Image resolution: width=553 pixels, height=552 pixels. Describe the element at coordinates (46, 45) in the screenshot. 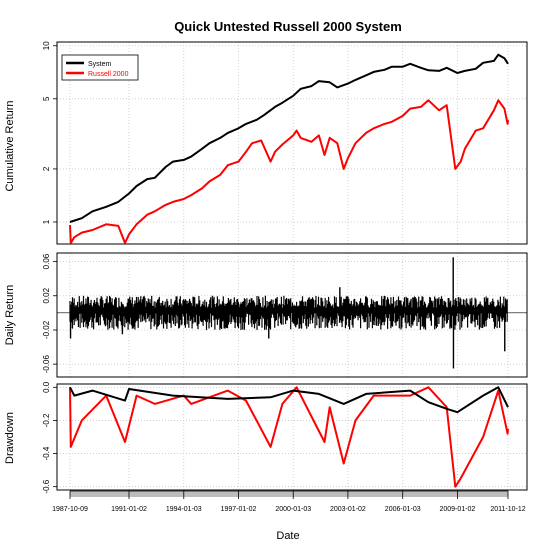

I see `ytick-label-0-3: 10` at that location.